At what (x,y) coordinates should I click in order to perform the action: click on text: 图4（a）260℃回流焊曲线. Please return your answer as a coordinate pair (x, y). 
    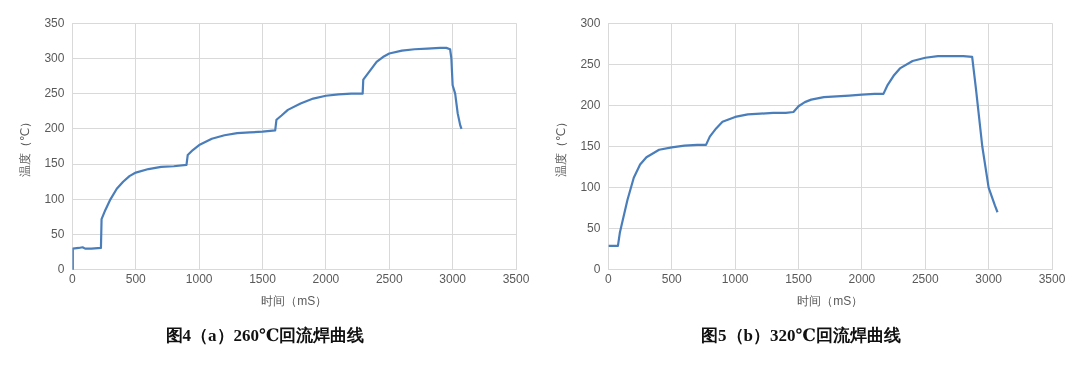
    Looking at the image, I should click on (265, 336).